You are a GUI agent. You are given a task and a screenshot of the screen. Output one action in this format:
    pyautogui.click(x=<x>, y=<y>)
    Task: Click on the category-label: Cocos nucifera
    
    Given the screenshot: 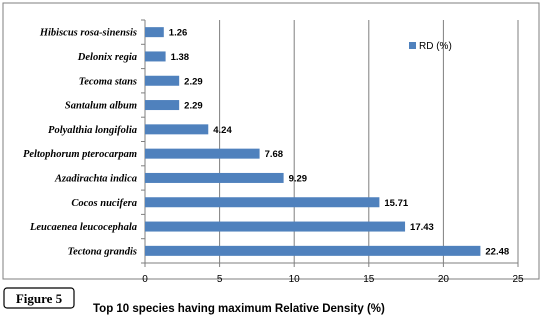 What is the action you would take?
    pyautogui.click(x=104, y=203)
    